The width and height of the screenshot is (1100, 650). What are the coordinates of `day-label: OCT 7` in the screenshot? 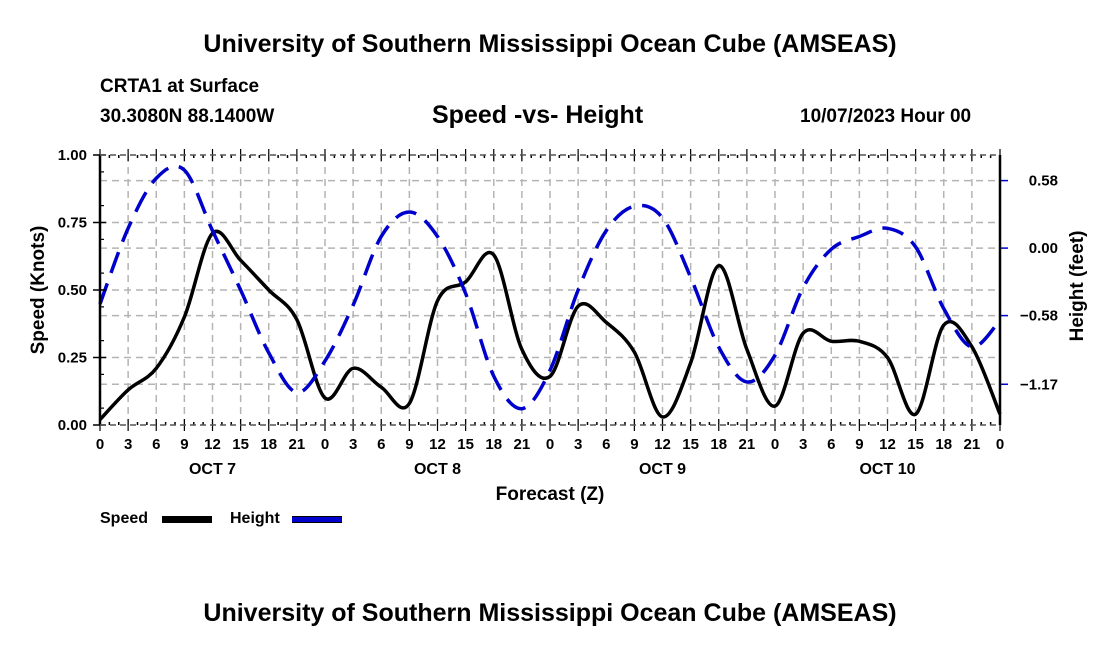 It's located at (212, 469).